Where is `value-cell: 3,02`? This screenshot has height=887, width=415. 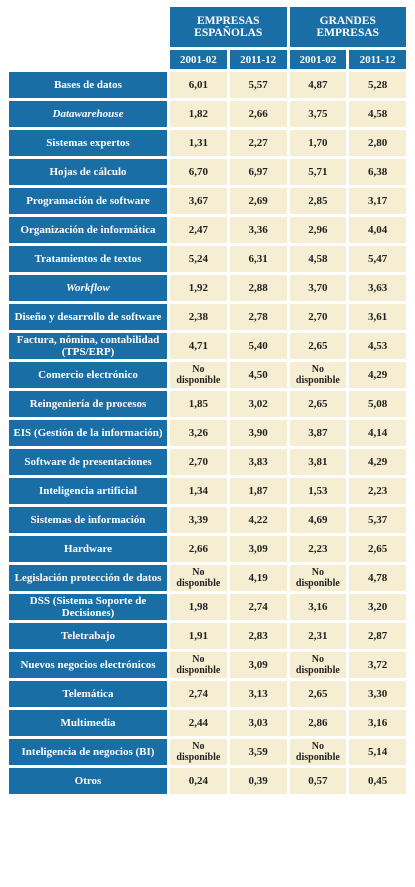
value-cell: 3,02 is located at coordinates (258, 404).